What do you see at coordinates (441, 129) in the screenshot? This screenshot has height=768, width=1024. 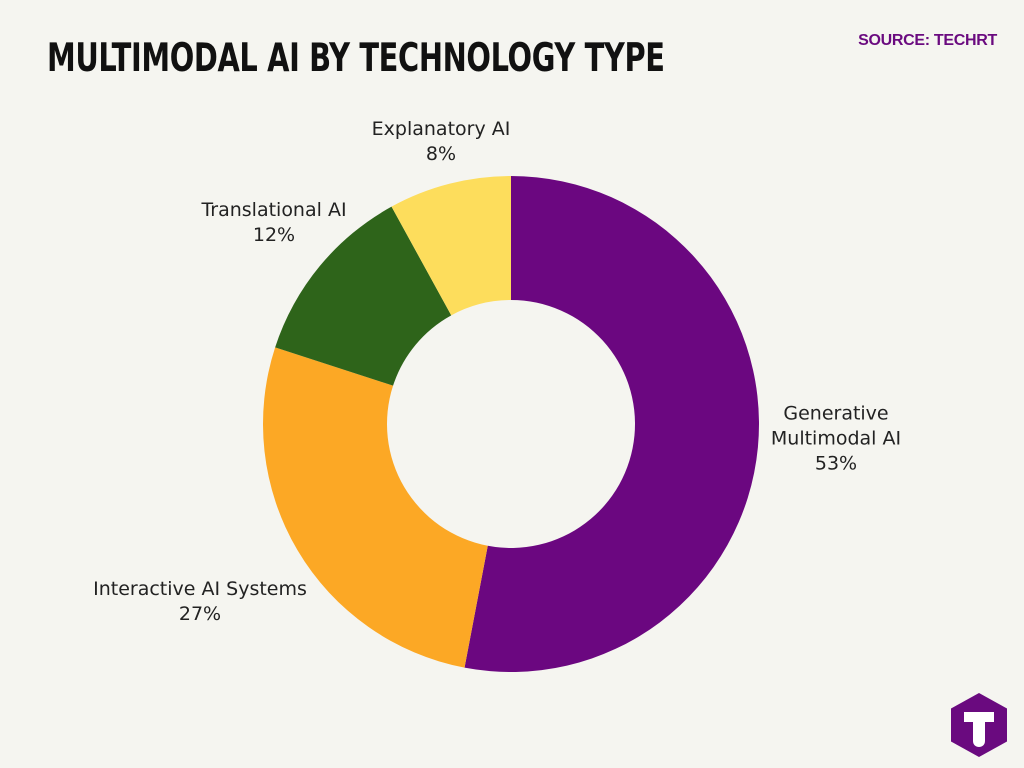 I see `slice-category-label: Explanatory AI` at bounding box center [441, 129].